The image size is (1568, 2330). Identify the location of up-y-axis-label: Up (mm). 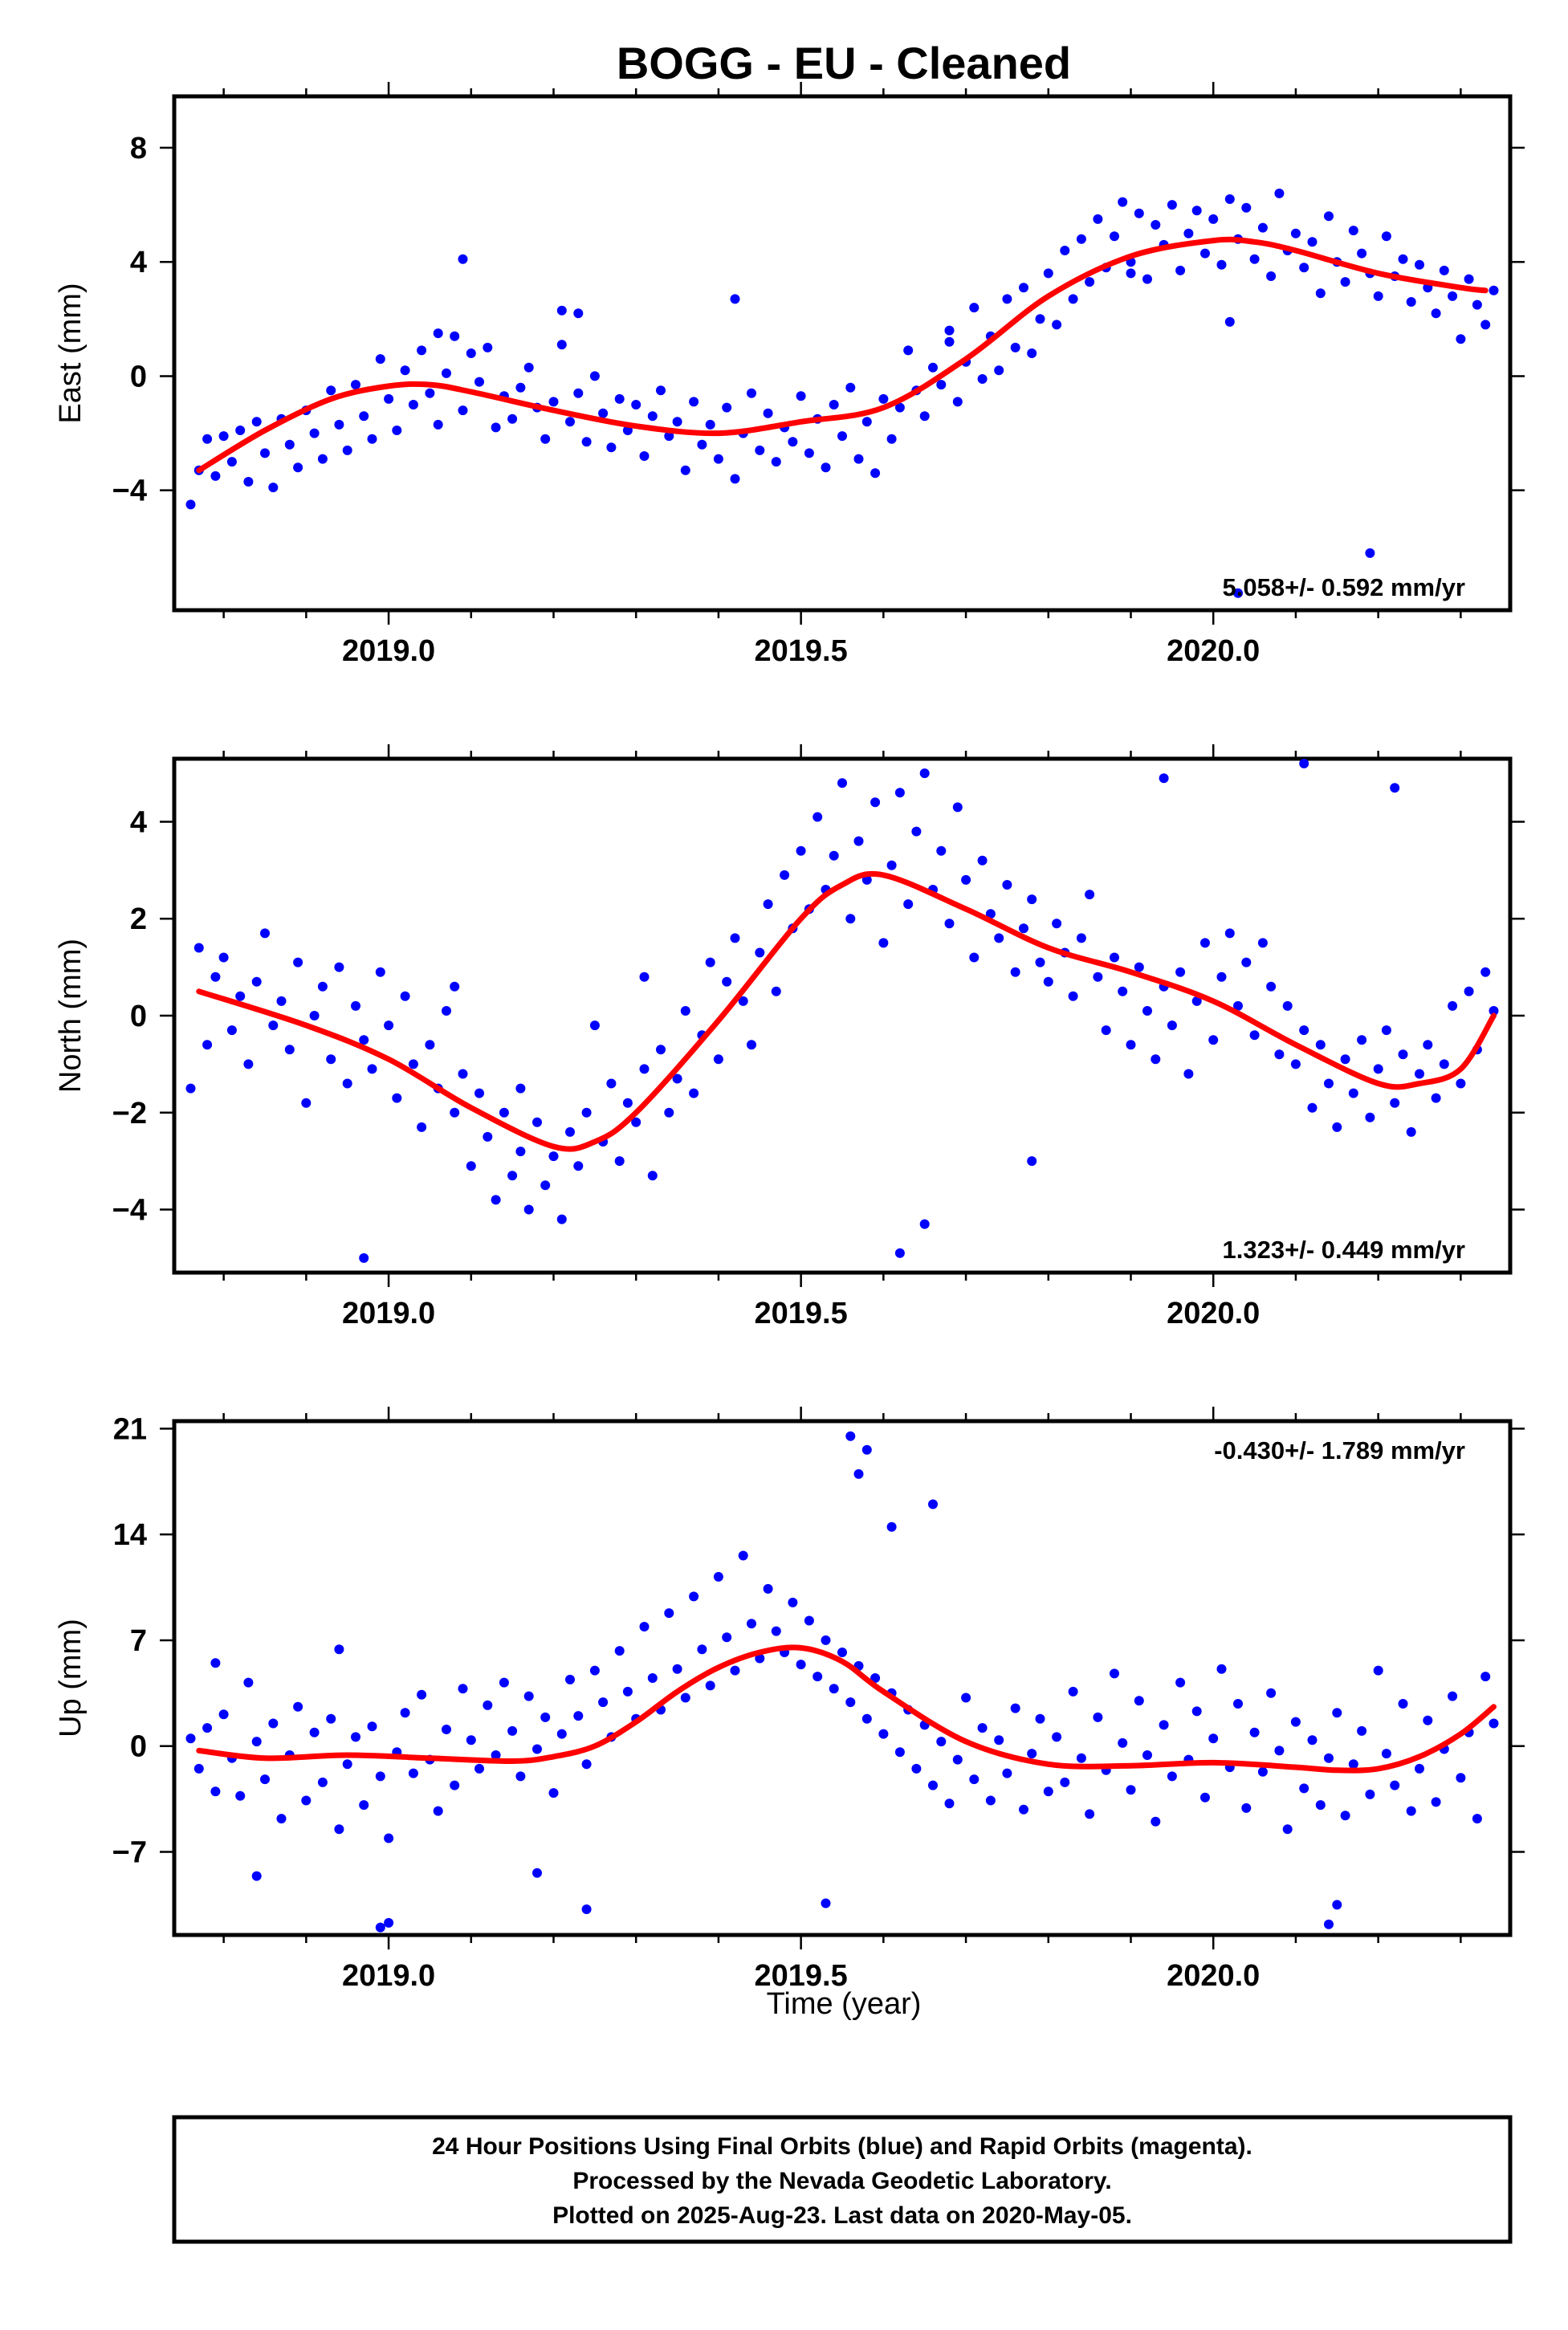
(71, 1678).